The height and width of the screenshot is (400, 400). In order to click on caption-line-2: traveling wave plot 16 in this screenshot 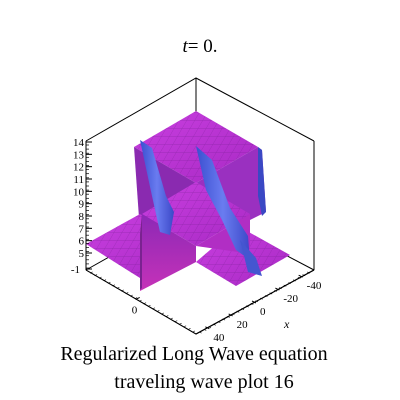, I will do `click(204, 382)`.